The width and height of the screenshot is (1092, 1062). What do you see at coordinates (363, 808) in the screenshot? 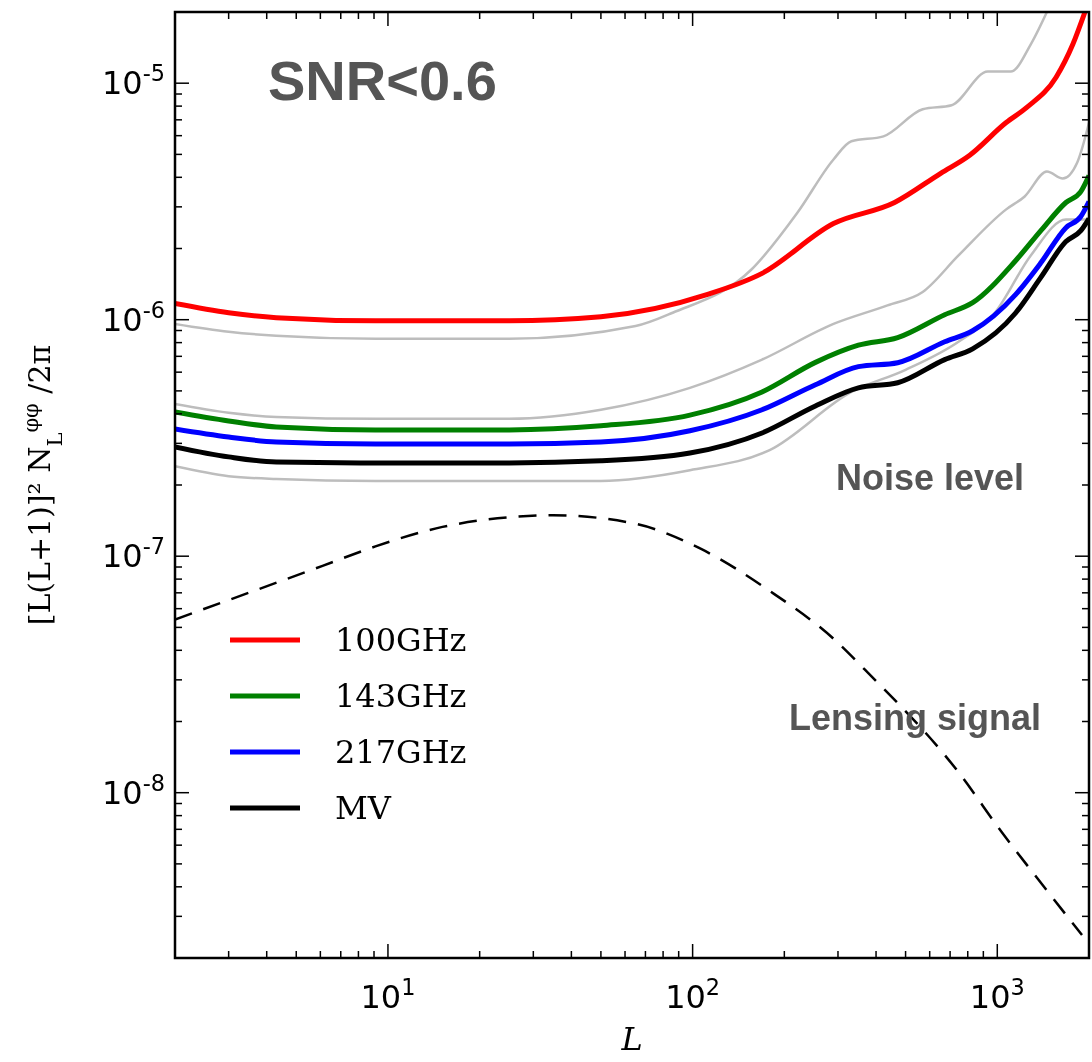
I see `legend-label: MV` at bounding box center [363, 808].